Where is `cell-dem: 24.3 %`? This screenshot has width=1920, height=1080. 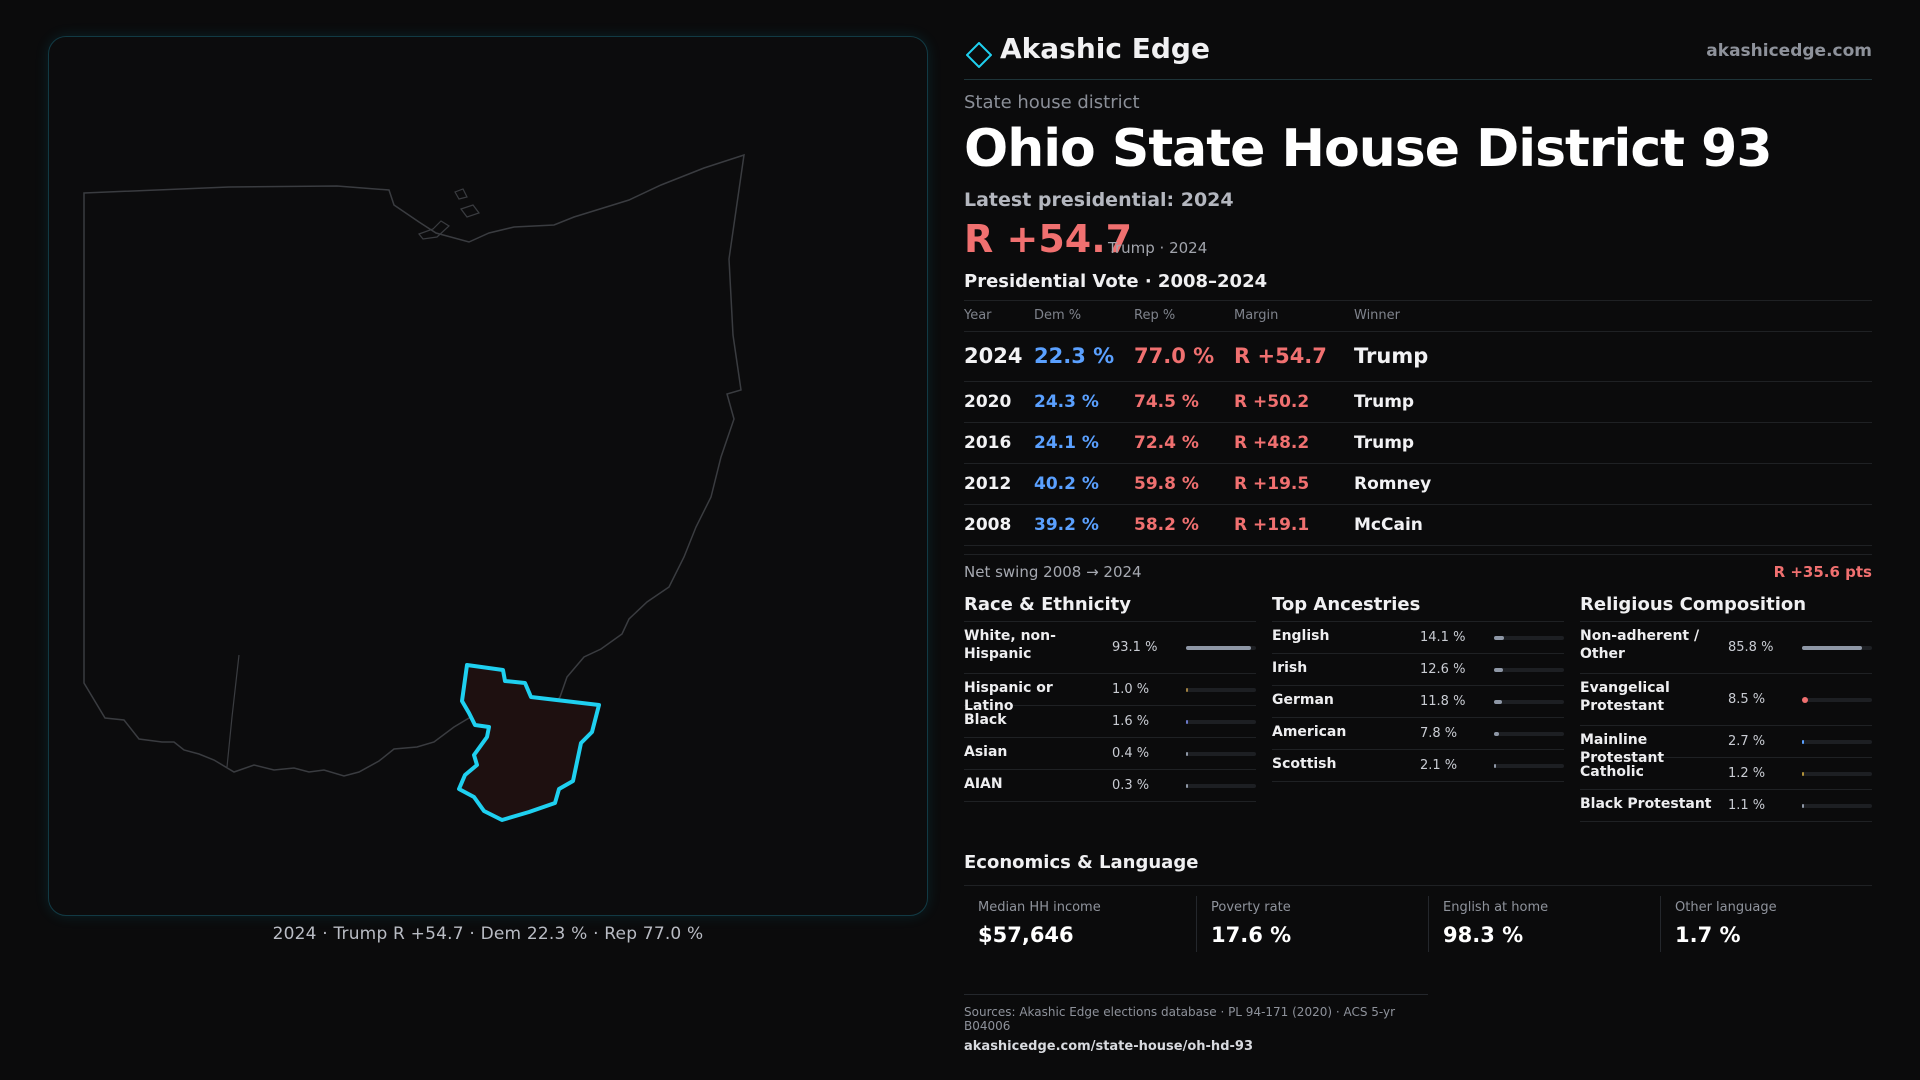
cell-dem: 24.3 % is located at coordinates (1084, 402).